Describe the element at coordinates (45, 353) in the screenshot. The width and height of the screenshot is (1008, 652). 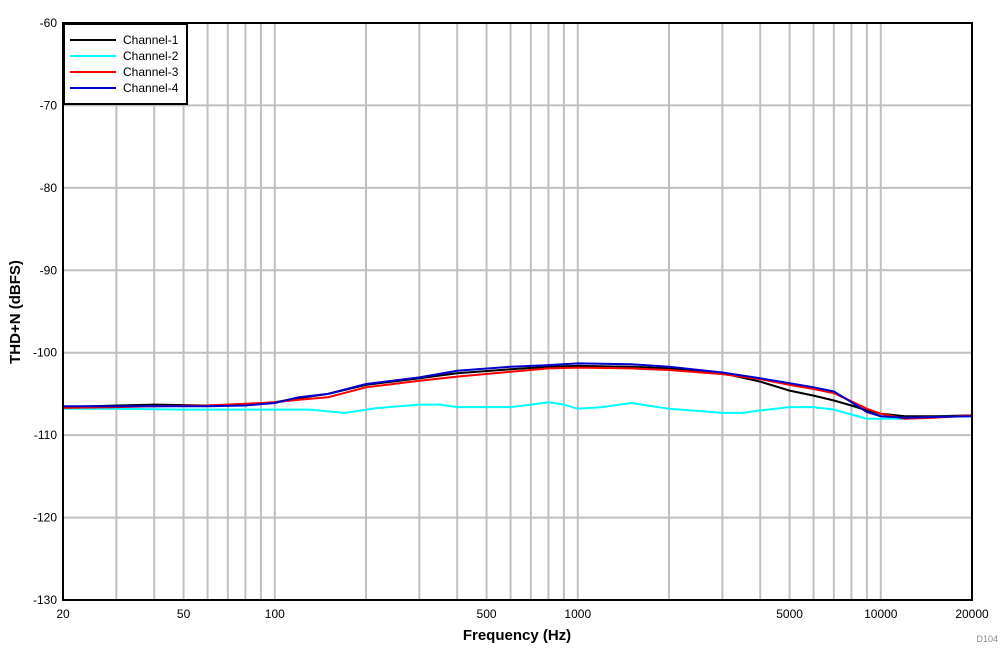
I see `y-tick-label: -100` at that location.